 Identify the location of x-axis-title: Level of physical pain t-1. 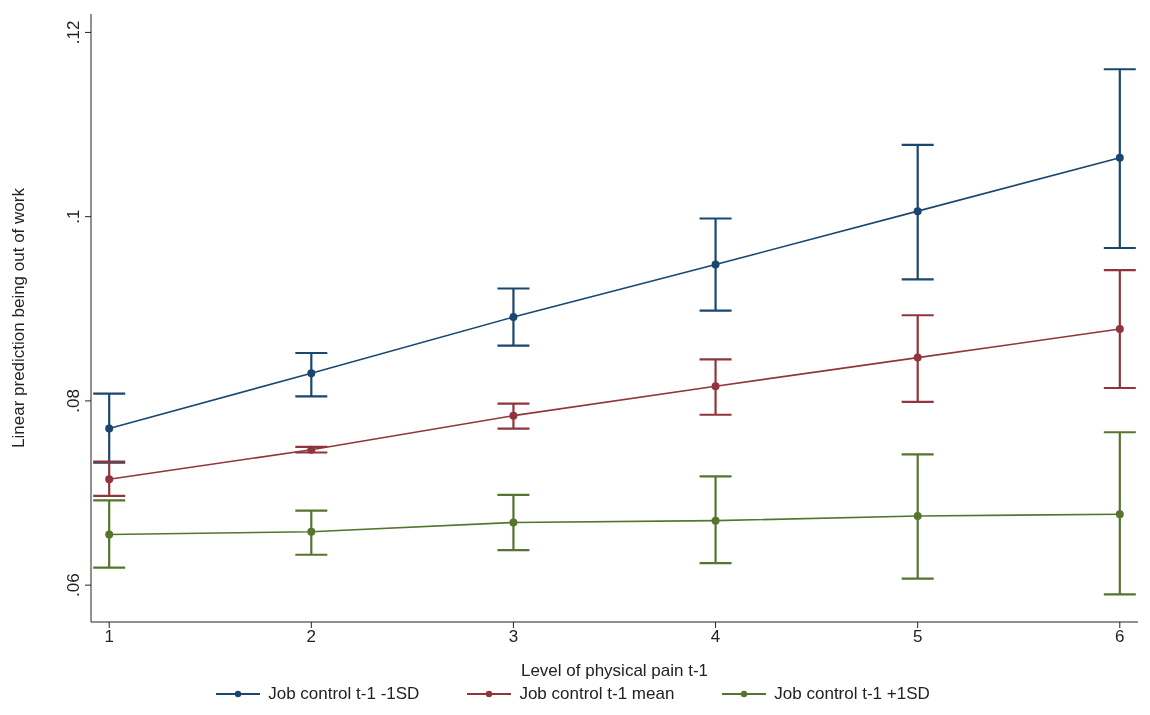
(614, 670).